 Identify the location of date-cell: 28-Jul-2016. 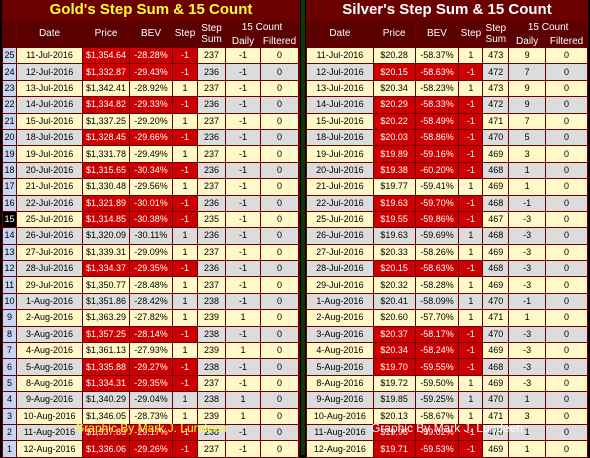
(49, 269).